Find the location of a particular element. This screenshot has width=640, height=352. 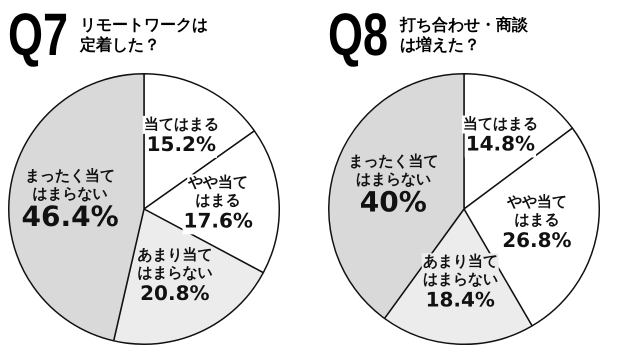

data-label: 17.6% is located at coordinates (218, 220).